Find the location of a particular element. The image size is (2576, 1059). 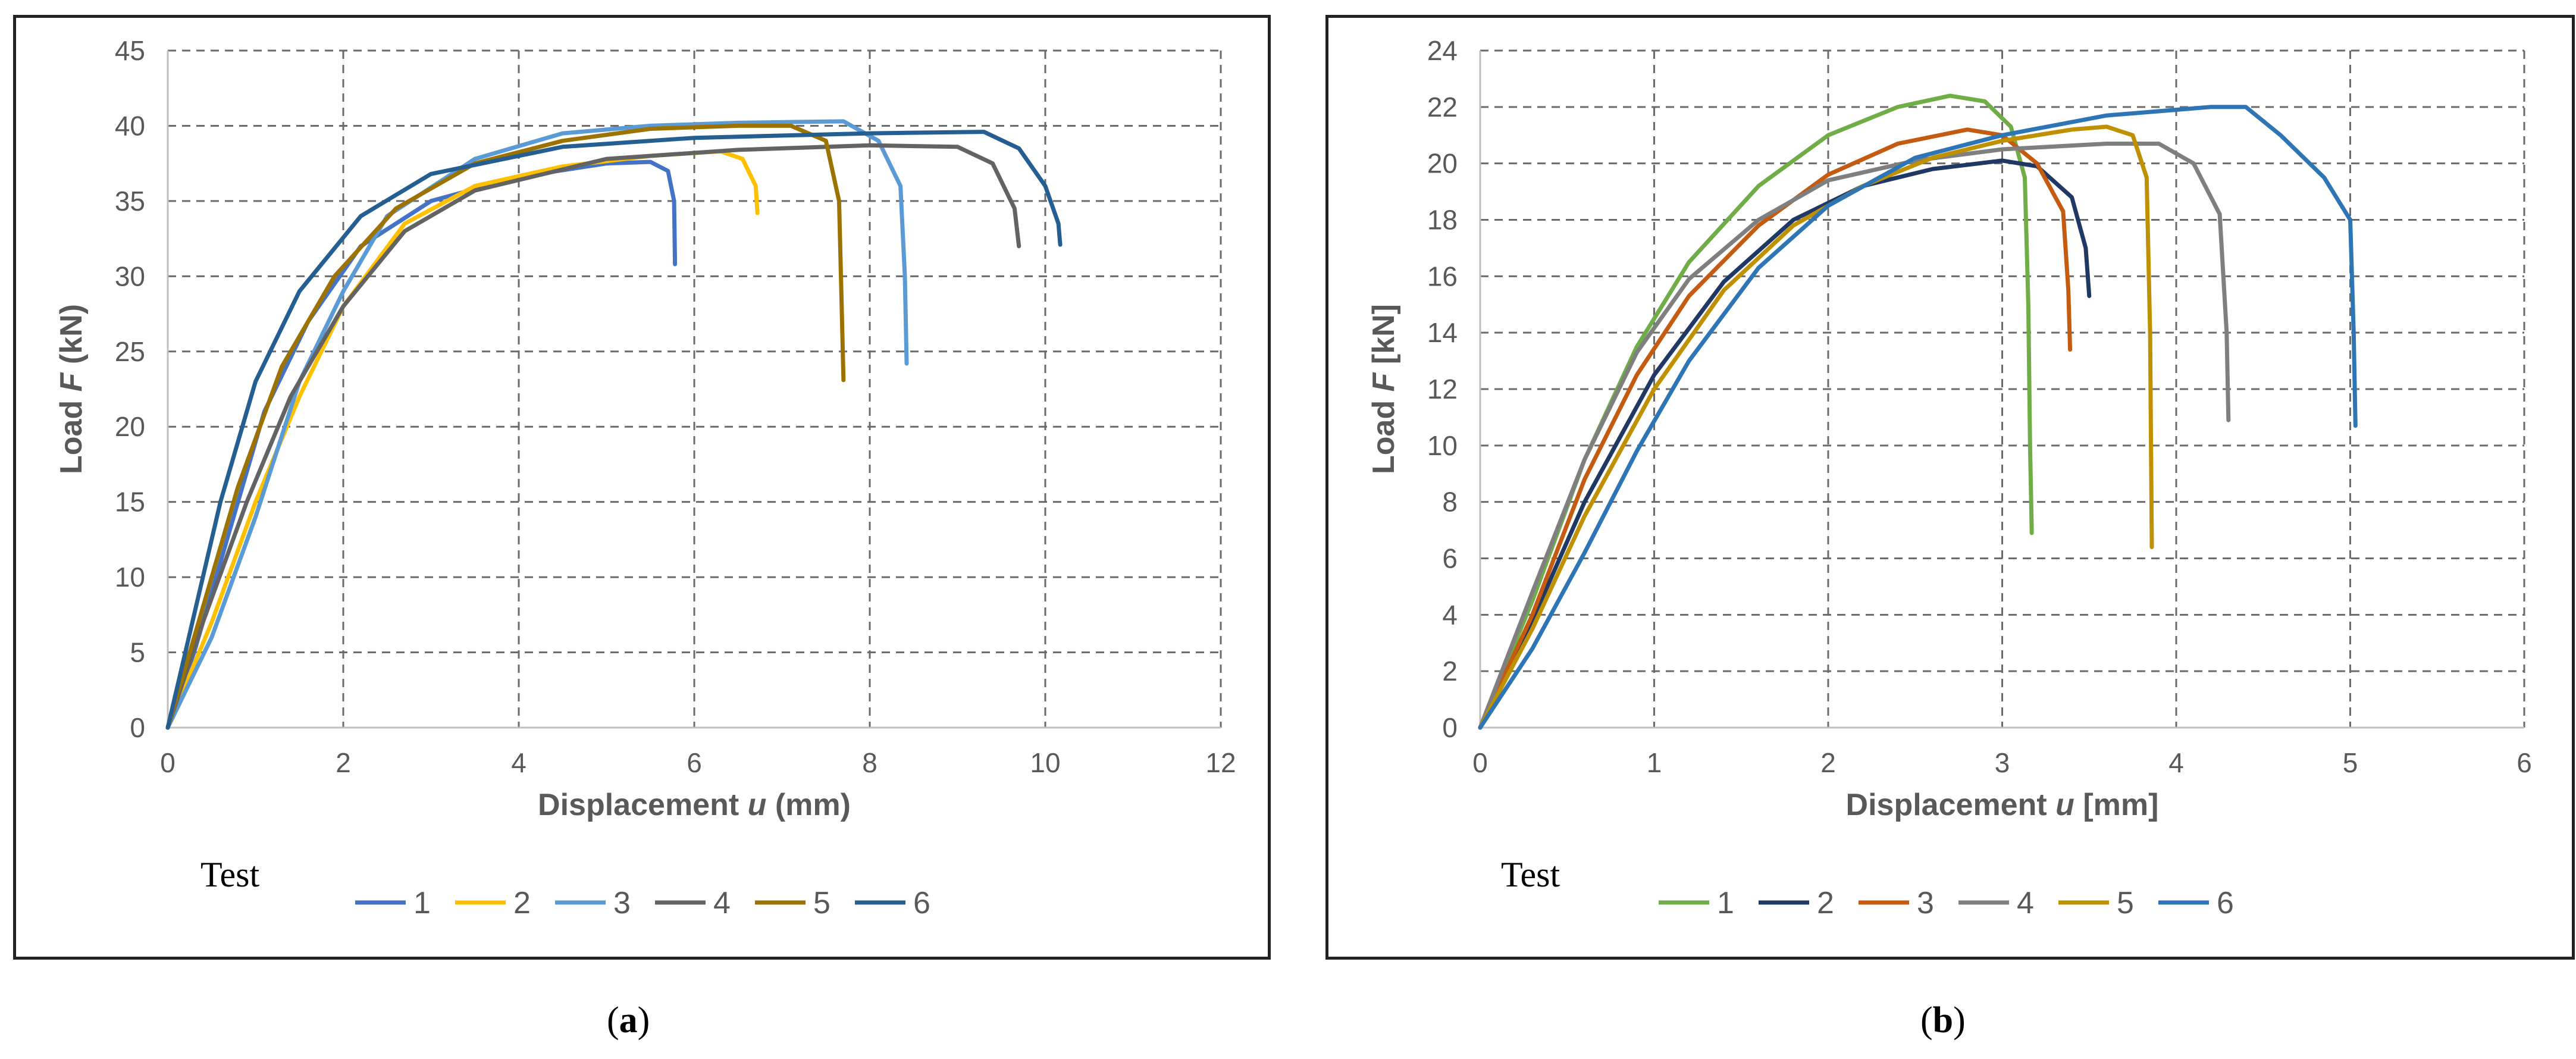

x-tick-label: 12 is located at coordinates (1220, 763).